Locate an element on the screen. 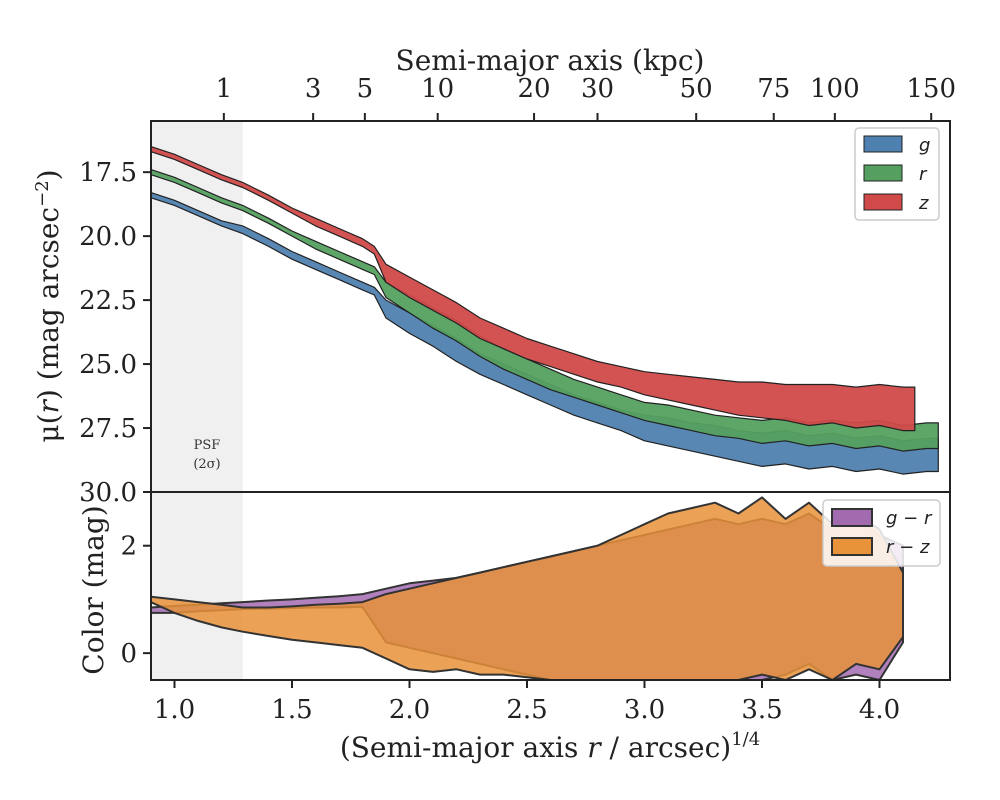  legend-label-r-minus-z: r − z is located at coordinates (908, 547).